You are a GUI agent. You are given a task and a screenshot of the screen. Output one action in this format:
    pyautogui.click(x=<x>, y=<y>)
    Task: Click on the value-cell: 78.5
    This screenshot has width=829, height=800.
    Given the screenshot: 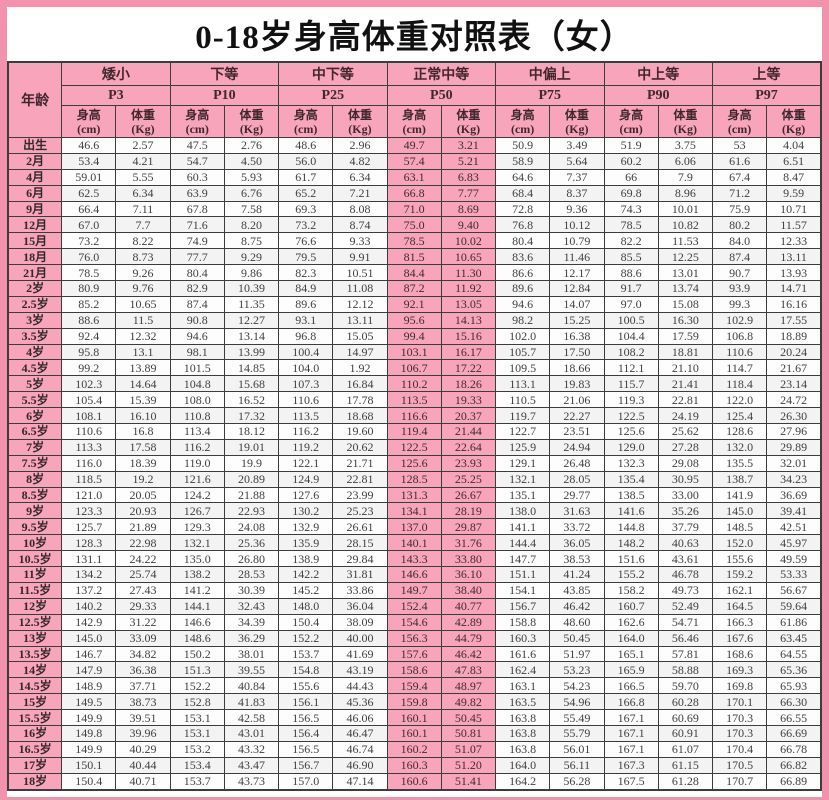 What is the action you would take?
    pyautogui.click(x=631, y=225)
    